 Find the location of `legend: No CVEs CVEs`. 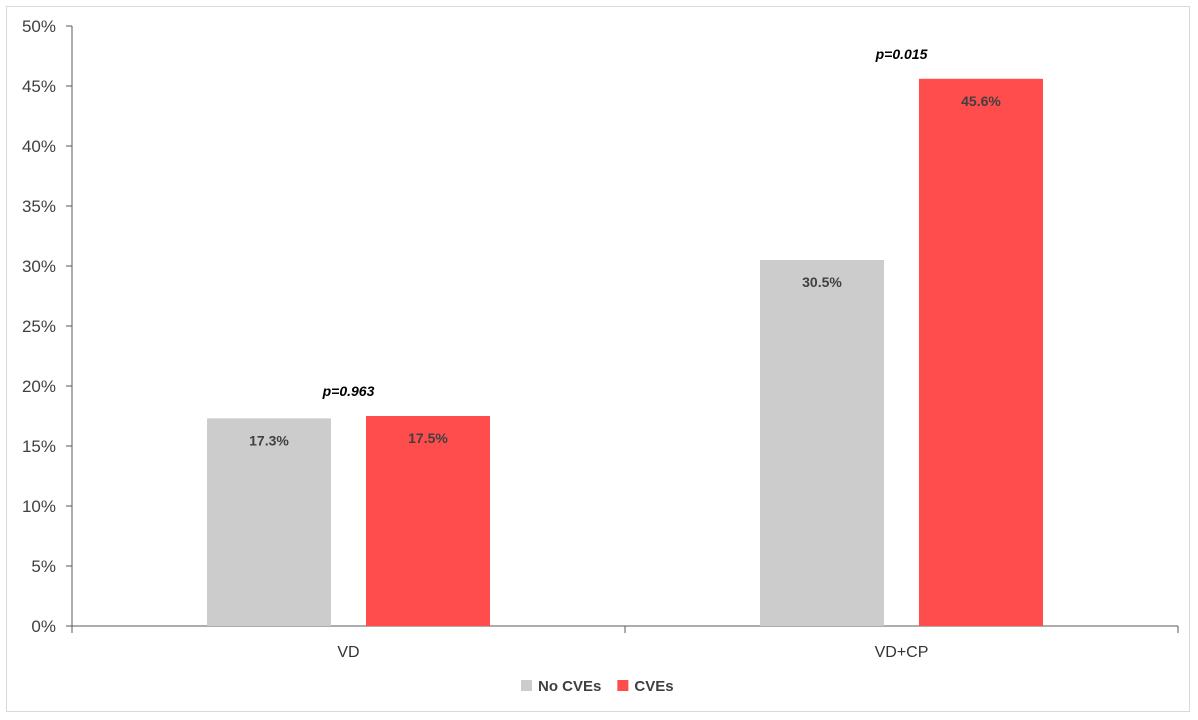

legend: No CVEs CVEs is located at coordinates (597, 686).